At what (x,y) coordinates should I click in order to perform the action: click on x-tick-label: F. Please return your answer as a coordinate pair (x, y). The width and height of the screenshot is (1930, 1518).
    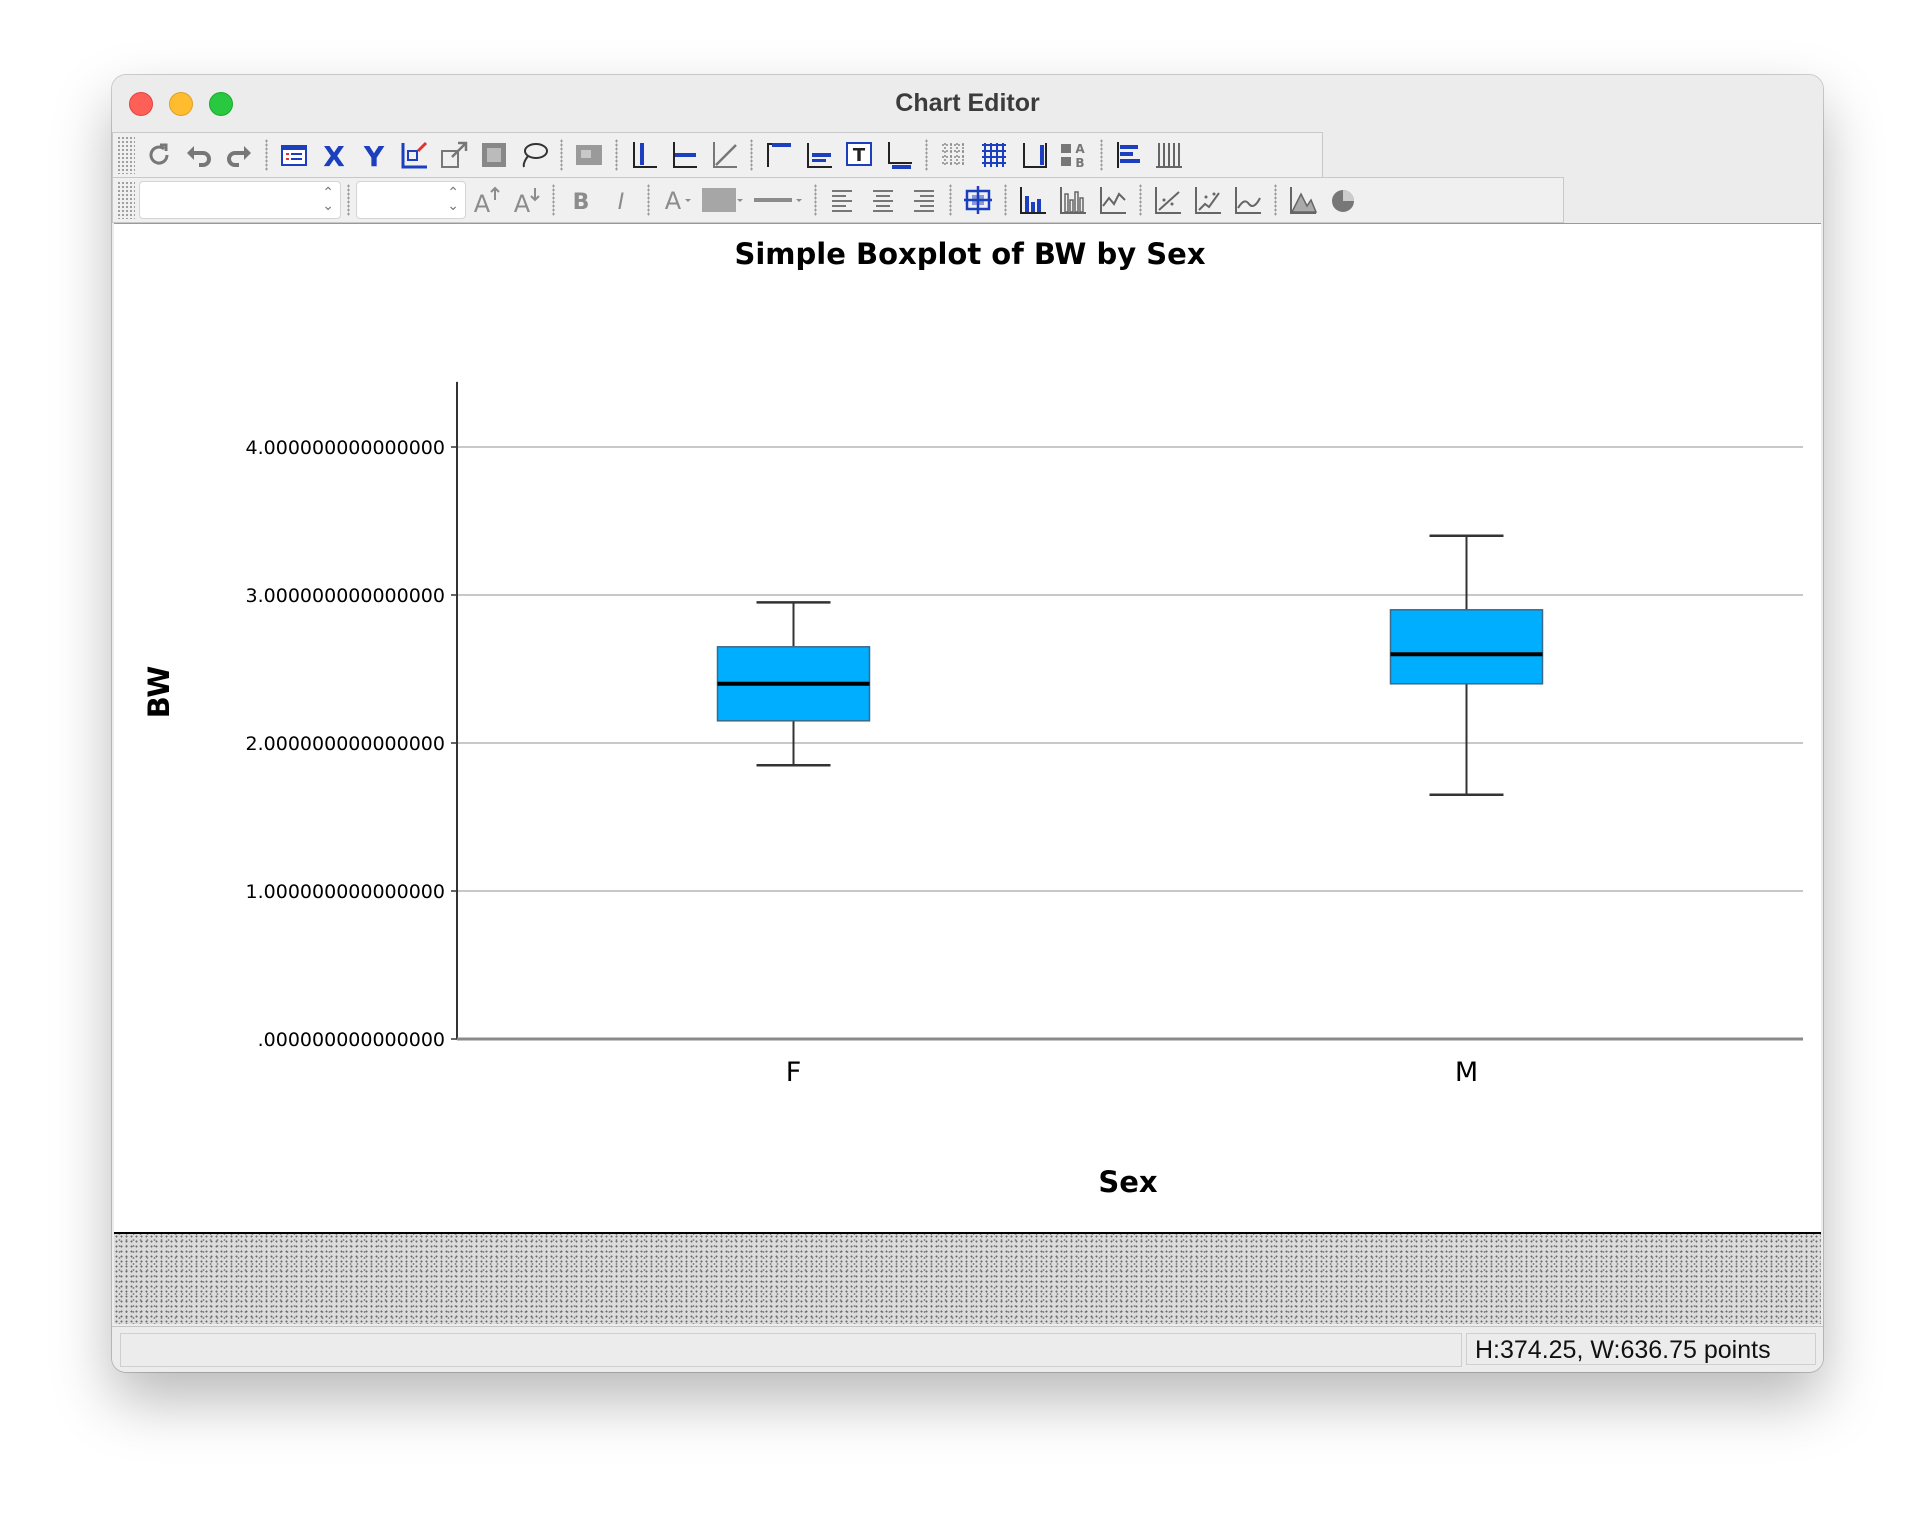
    Looking at the image, I should click on (794, 1072).